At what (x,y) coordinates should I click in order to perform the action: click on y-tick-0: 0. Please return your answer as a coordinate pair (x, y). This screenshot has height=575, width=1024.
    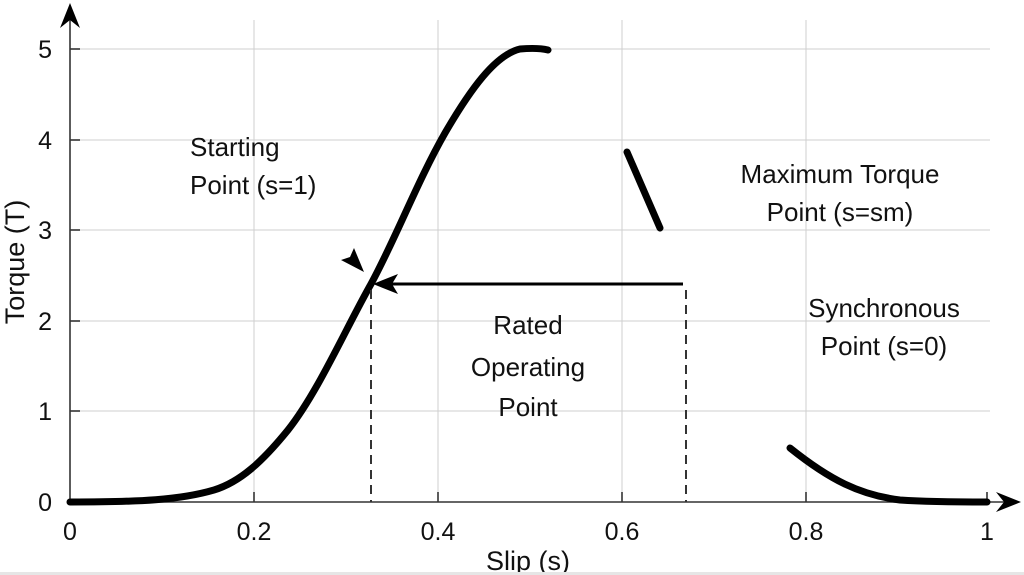
    Looking at the image, I should click on (45, 503).